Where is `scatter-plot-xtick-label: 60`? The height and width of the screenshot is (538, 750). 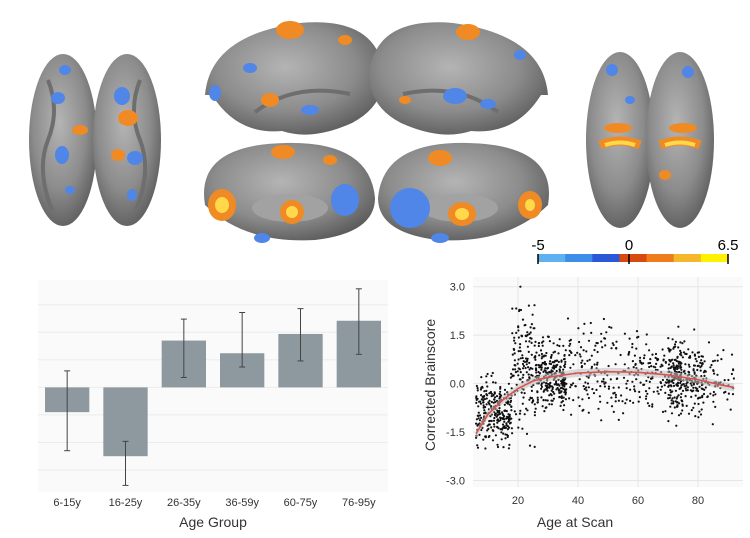
scatter-plot-xtick-label: 60 is located at coordinates (638, 501).